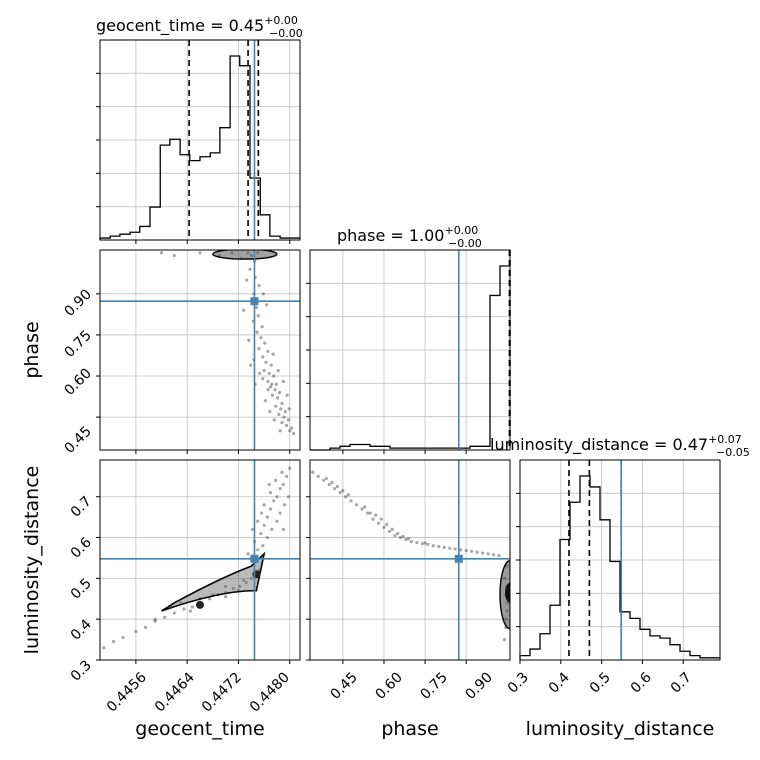 The image size is (760, 760). What do you see at coordinates (200, 560) in the screenshot?
I see `scatter-time-dist-frame` at bounding box center [200, 560].